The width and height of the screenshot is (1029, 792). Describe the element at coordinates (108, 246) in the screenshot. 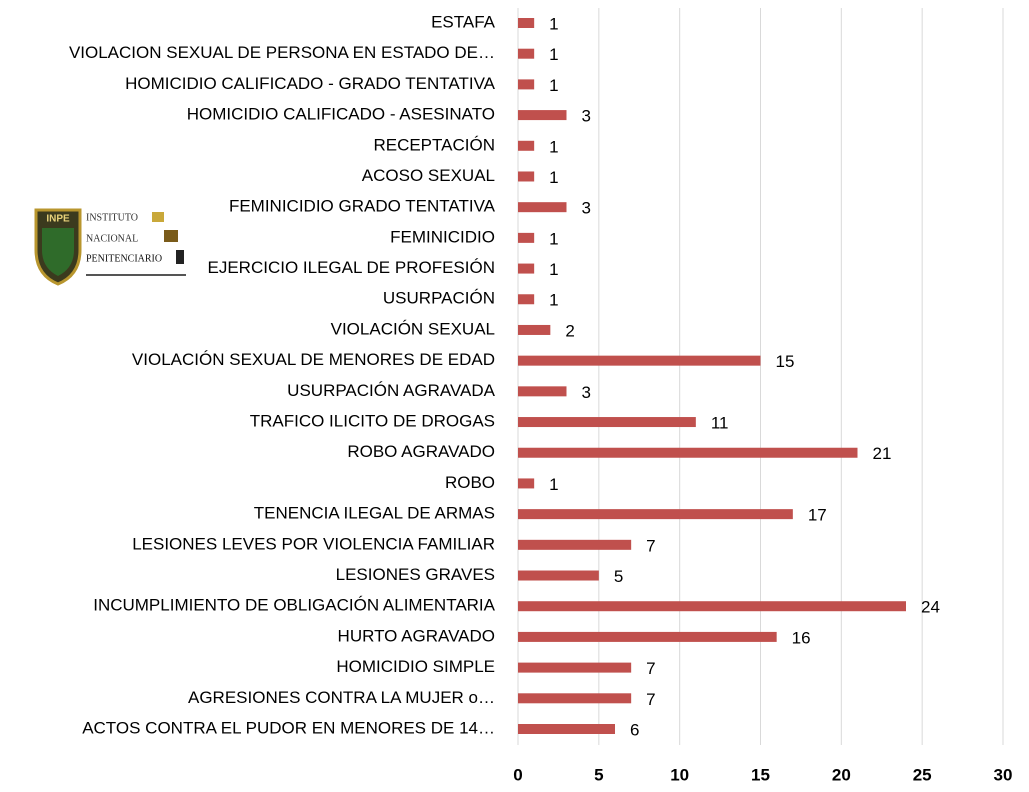

I see `logo: INPE INSTITUTO NACIONAL PENITENCIARIO` at that location.